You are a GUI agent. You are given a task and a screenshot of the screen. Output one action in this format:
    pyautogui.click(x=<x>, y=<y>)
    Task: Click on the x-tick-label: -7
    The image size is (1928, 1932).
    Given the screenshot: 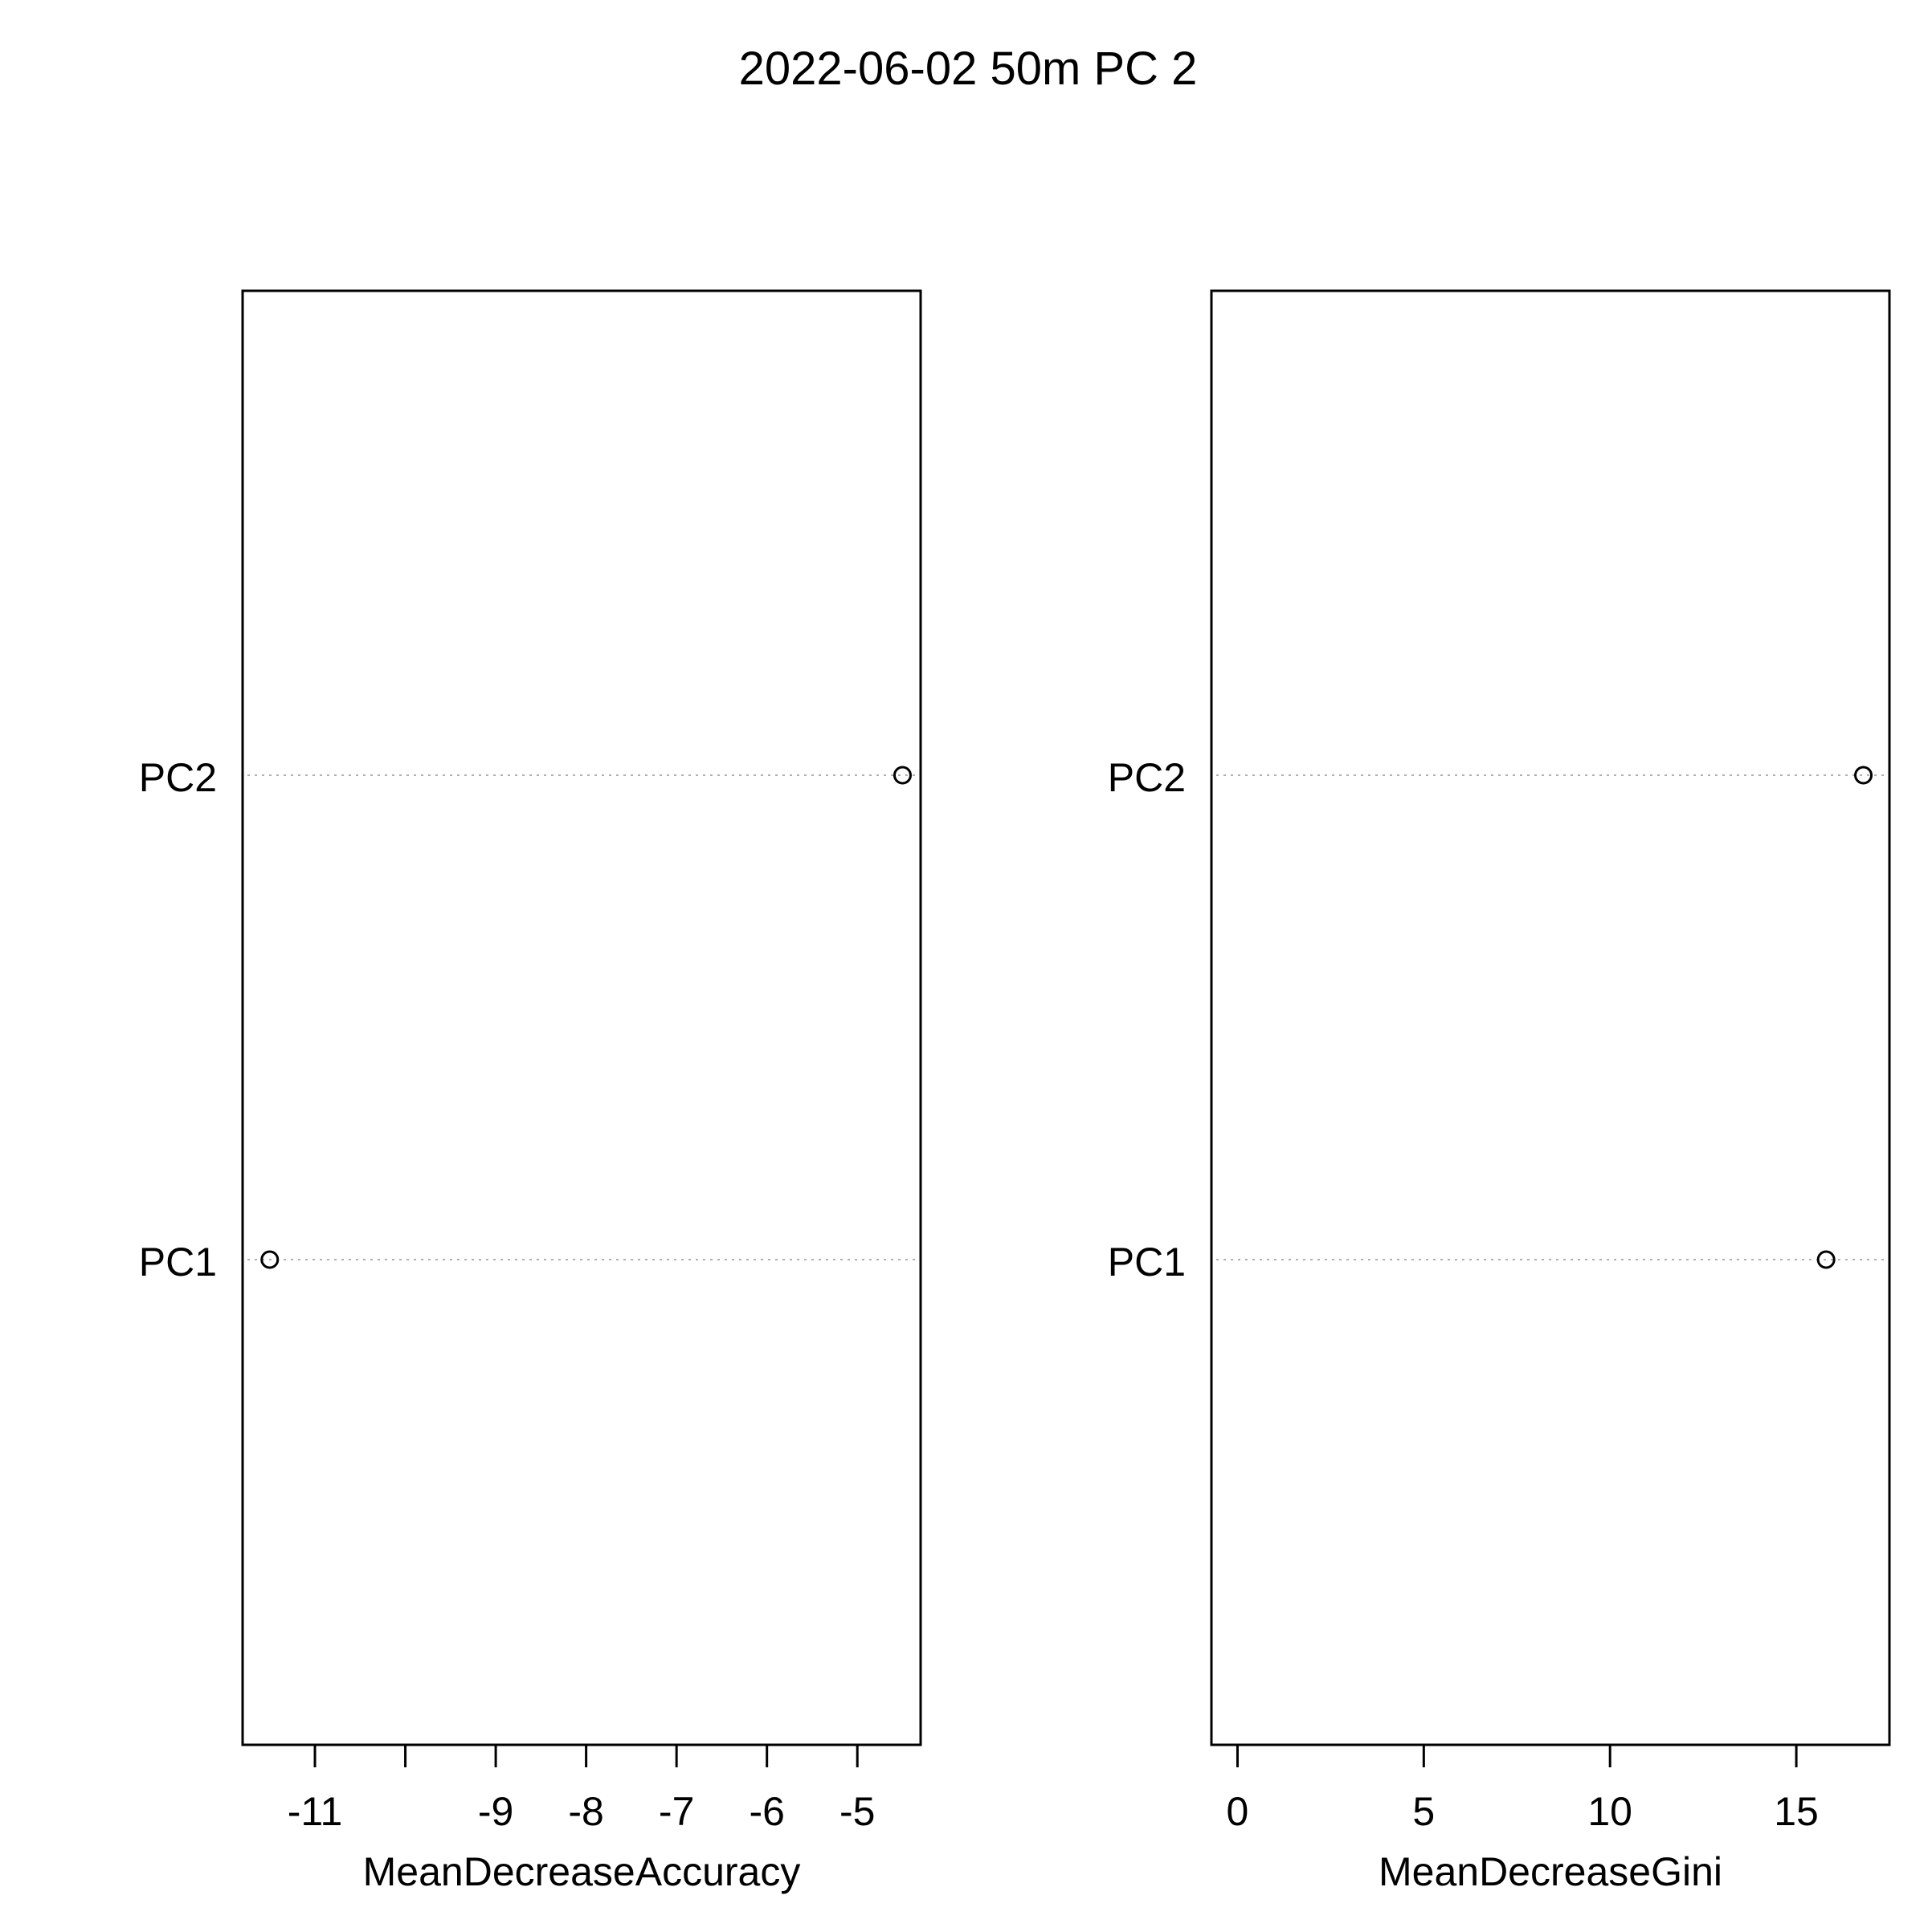 What is the action you would take?
    pyautogui.click(x=676, y=1811)
    